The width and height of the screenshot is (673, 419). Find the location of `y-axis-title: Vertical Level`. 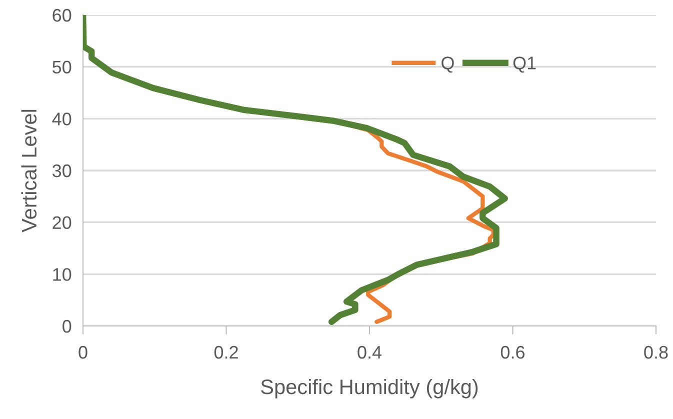

y-axis-title: Vertical Level is located at coordinates (29, 171).